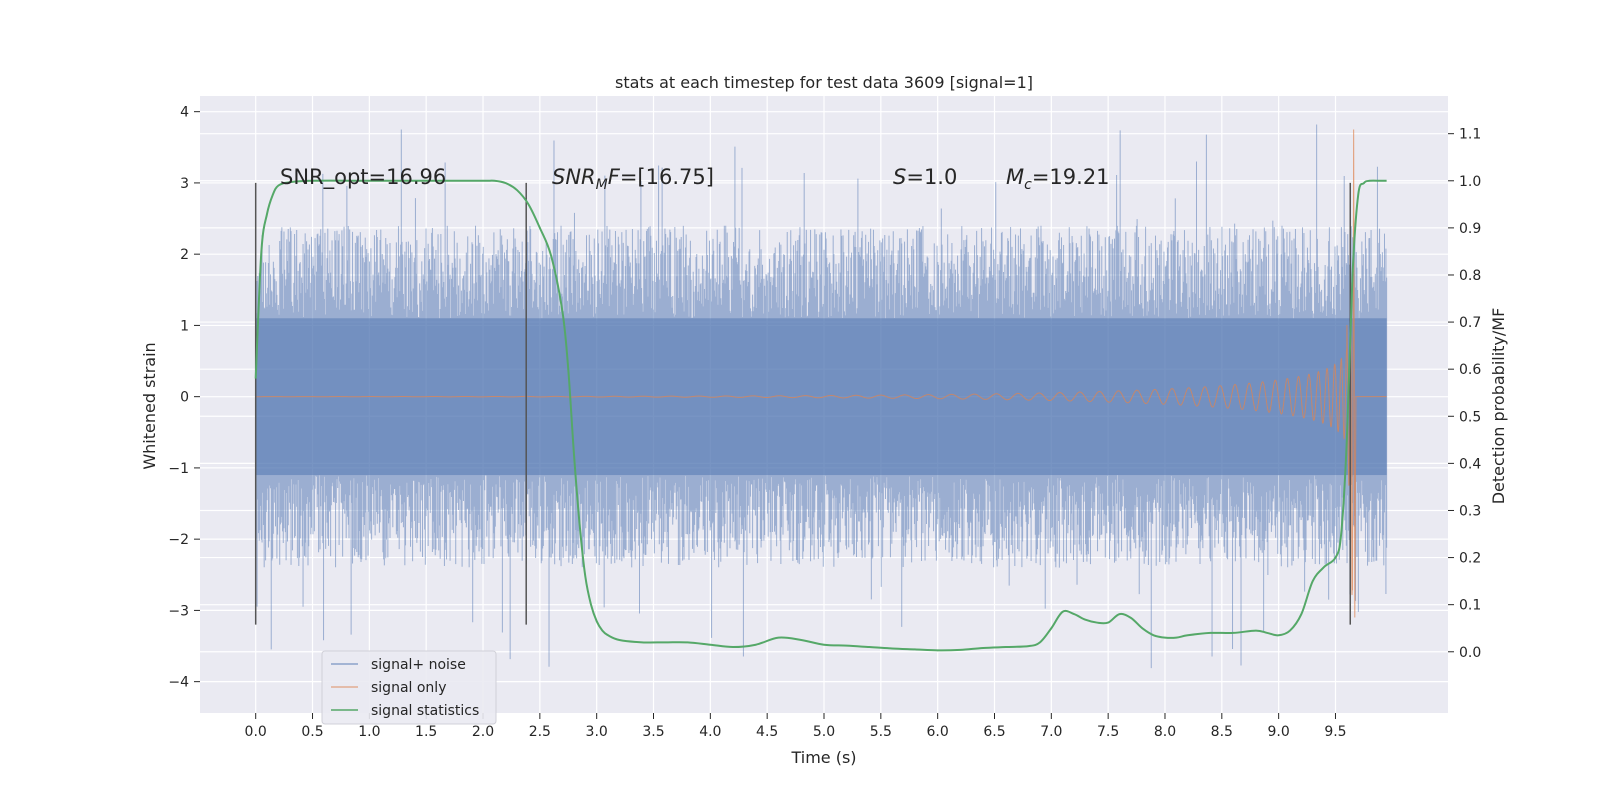 The width and height of the screenshot is (1600, 800). I want to click on x-tick-label-10: 5.0, so click(824, 732).